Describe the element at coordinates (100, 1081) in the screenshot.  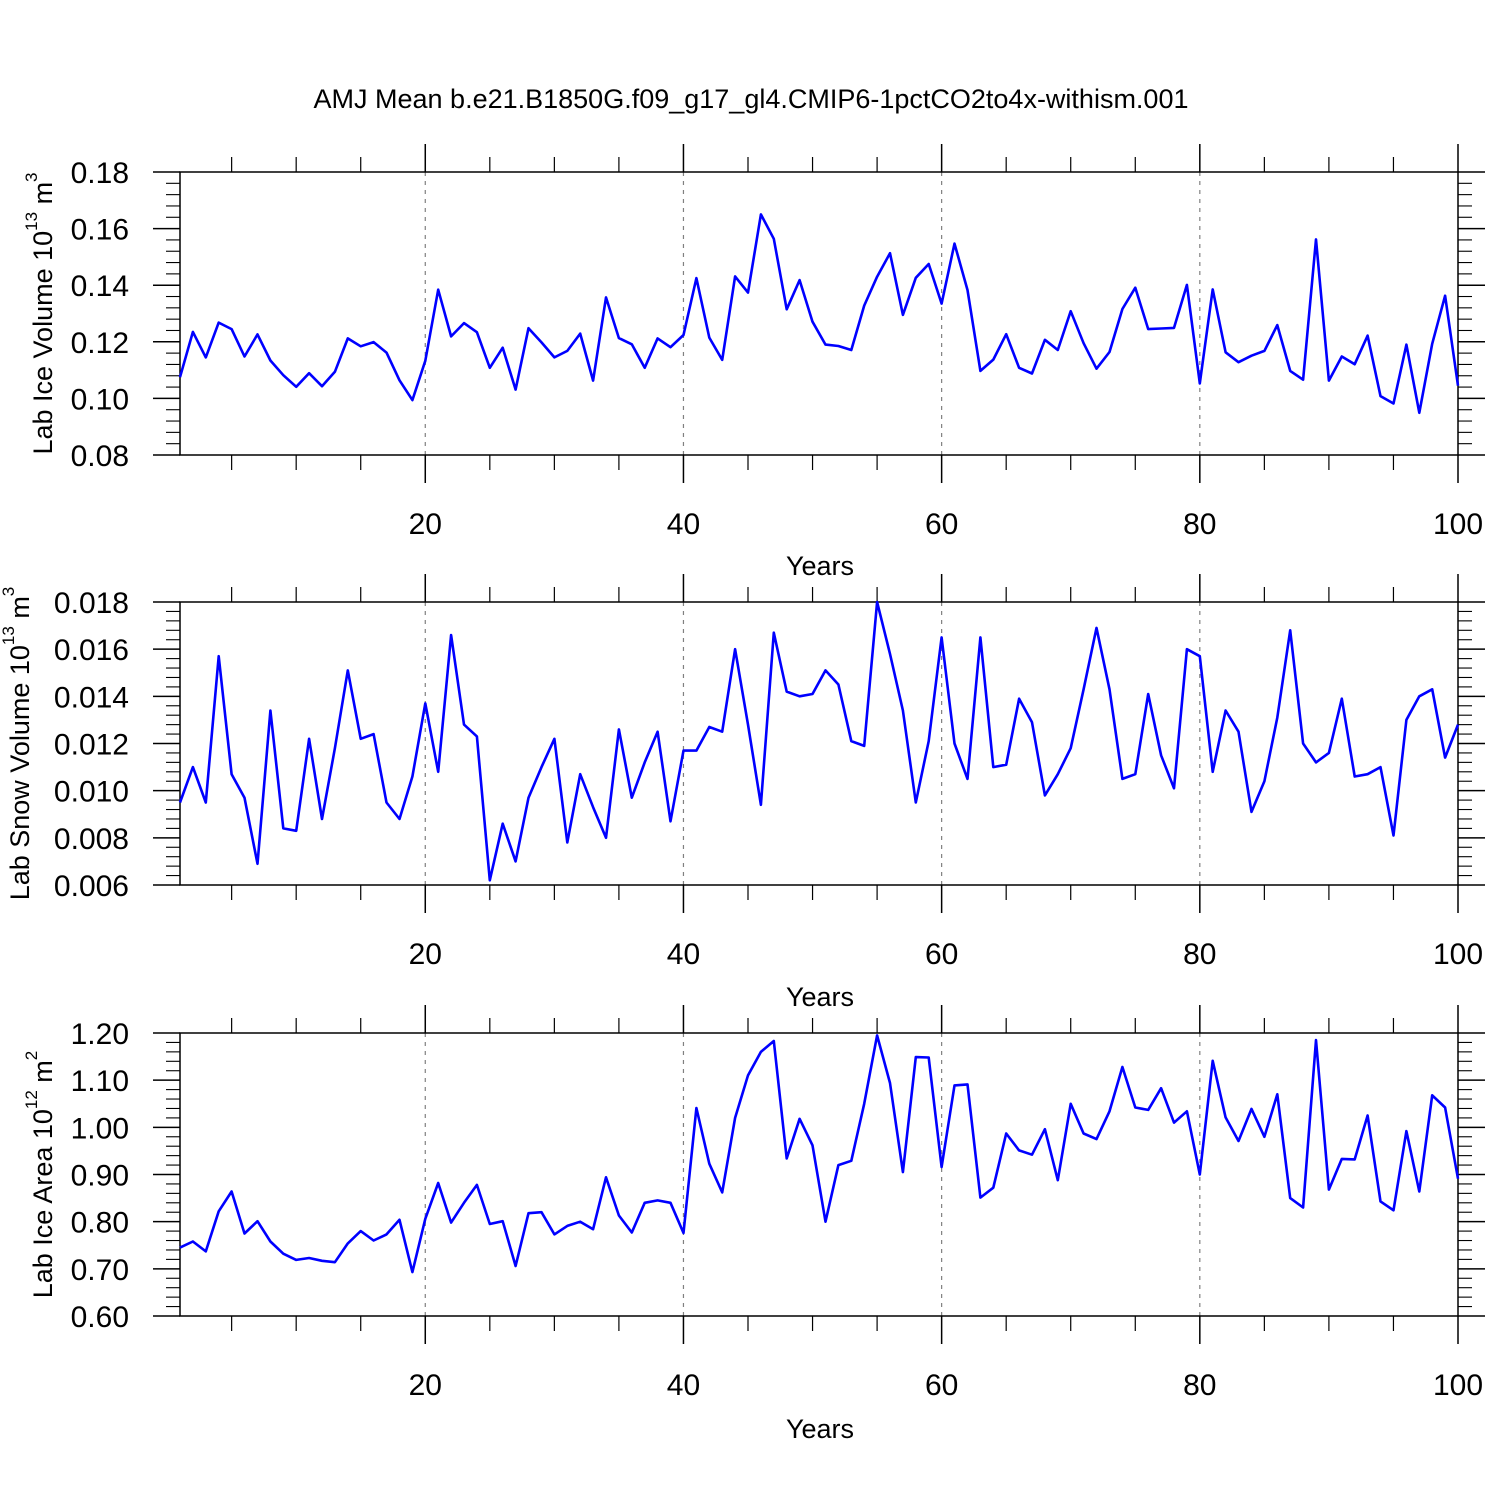
I see `y-tick-label: 1.10` at that location.